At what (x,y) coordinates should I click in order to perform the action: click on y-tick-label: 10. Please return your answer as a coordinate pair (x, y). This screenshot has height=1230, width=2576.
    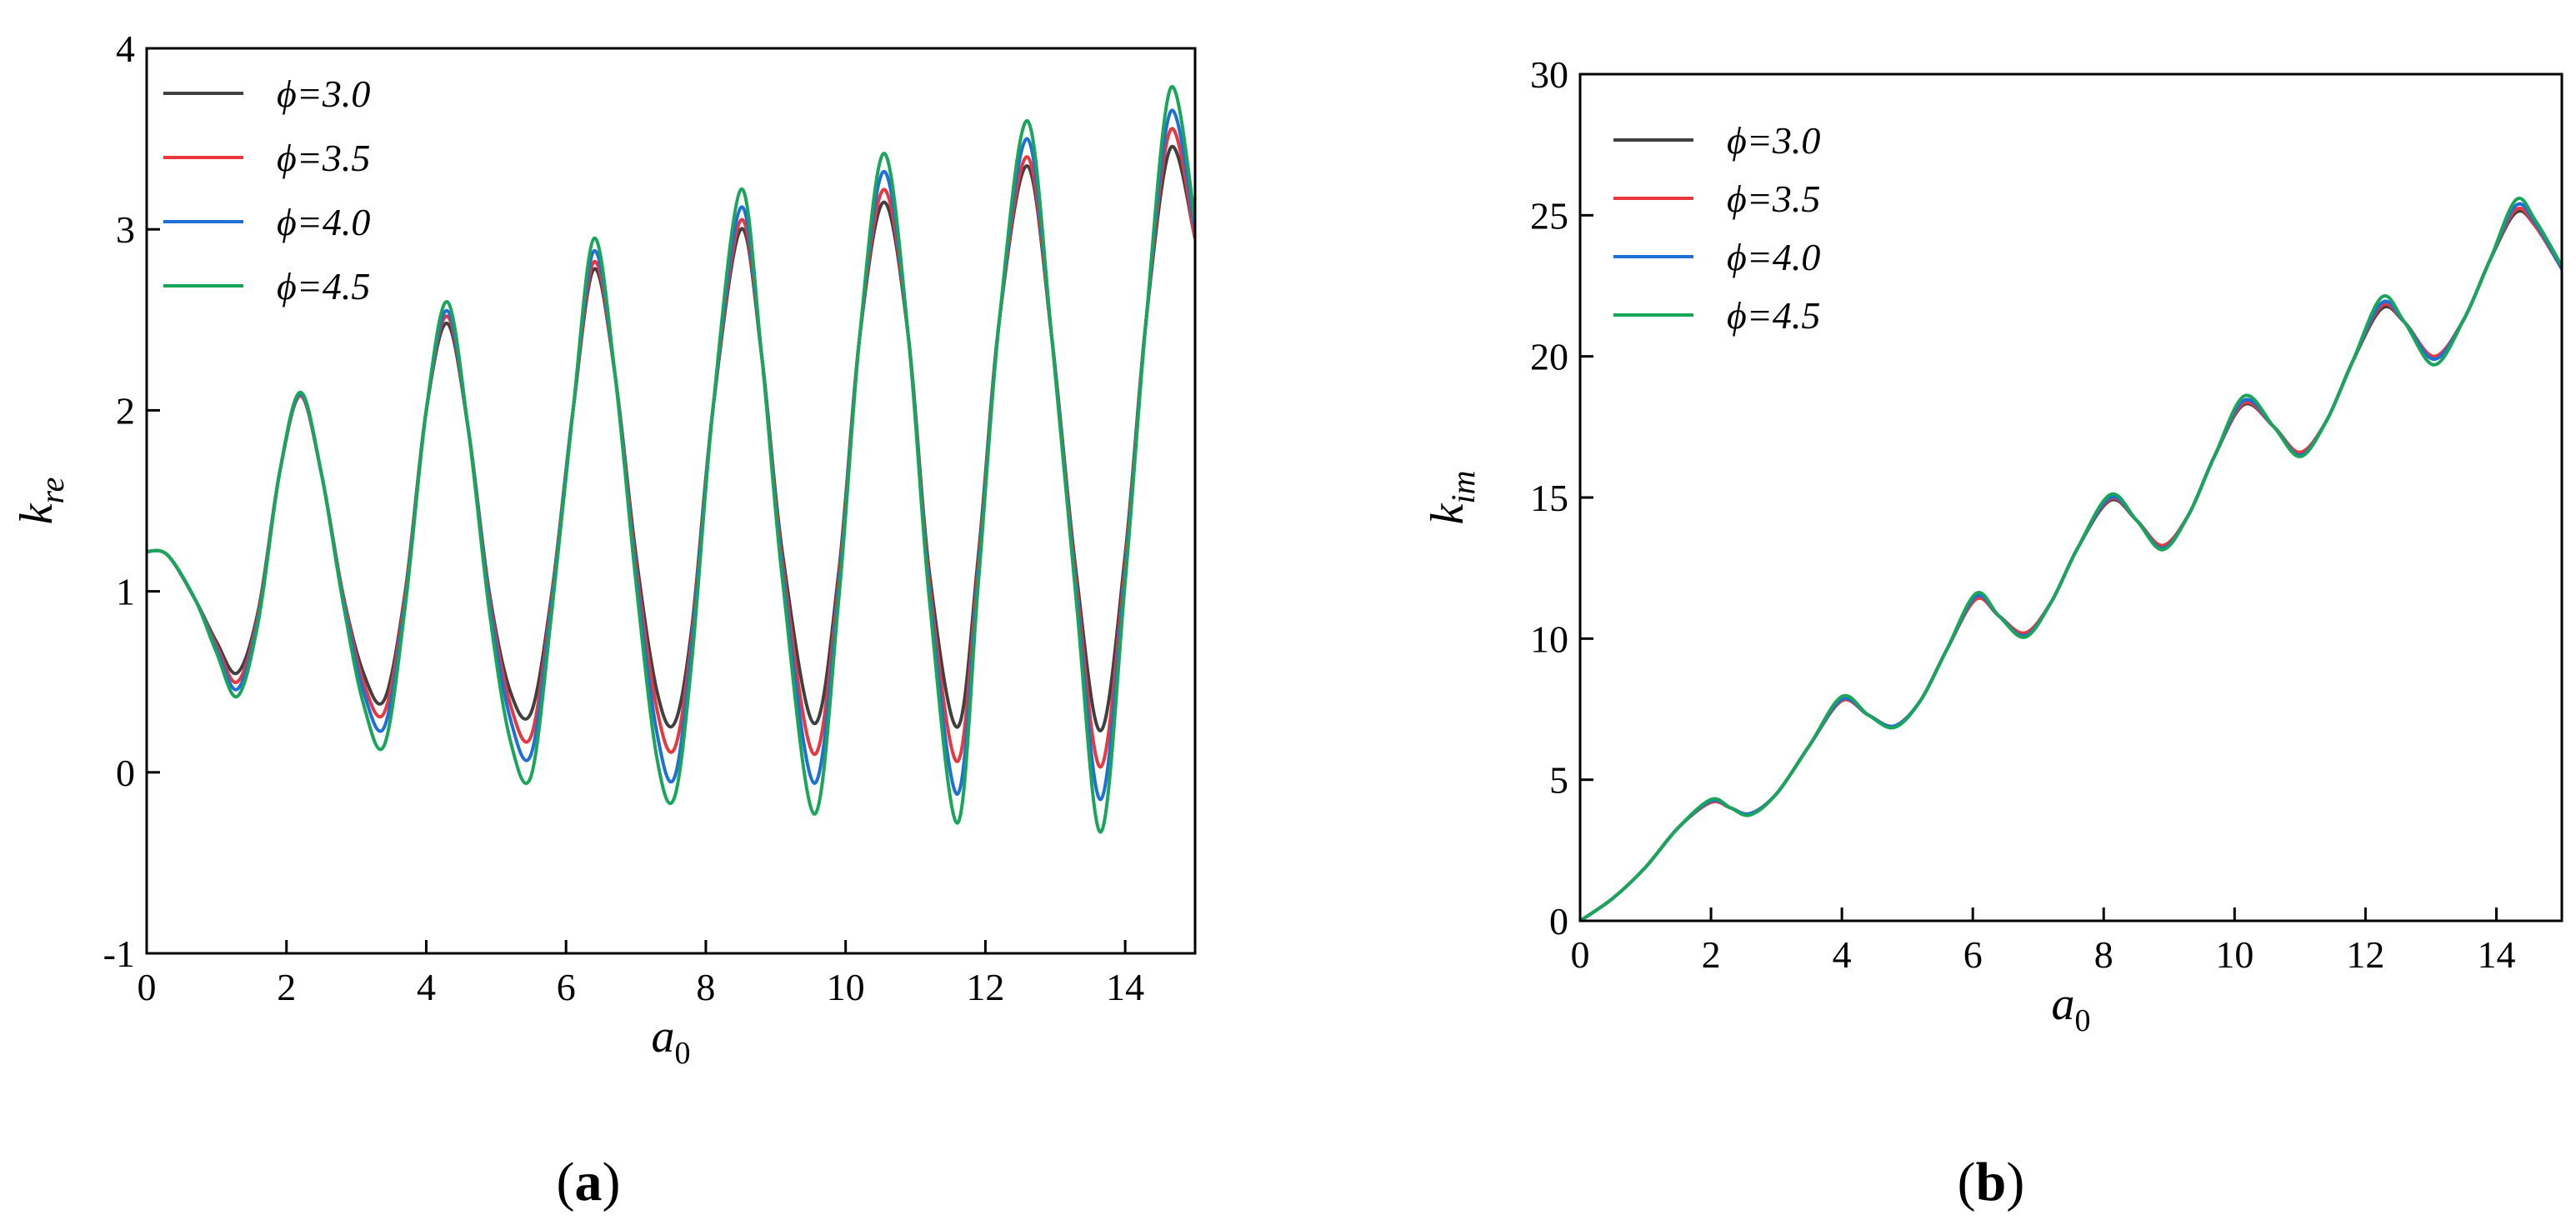
    Looking at the image, I should click on (1549, 639).